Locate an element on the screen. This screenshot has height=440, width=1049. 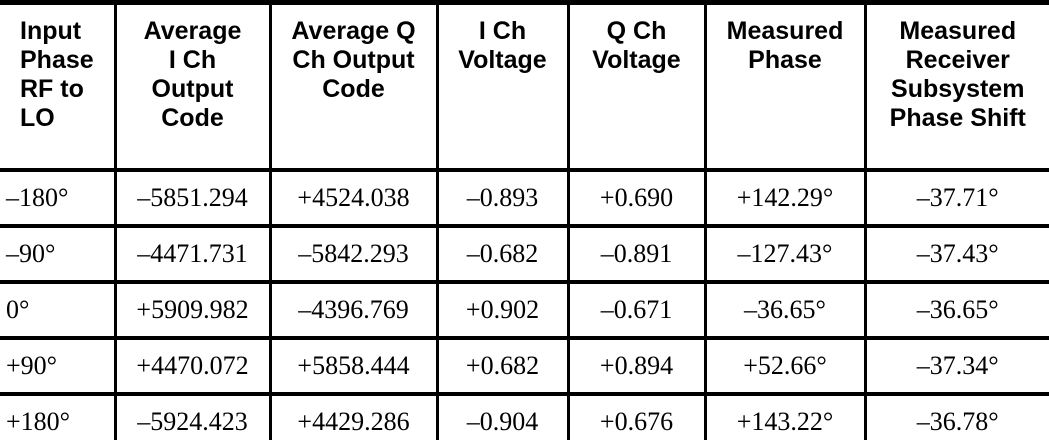
cell-rx-phase-shift: –36.65° is located at coordinates (957, 311).